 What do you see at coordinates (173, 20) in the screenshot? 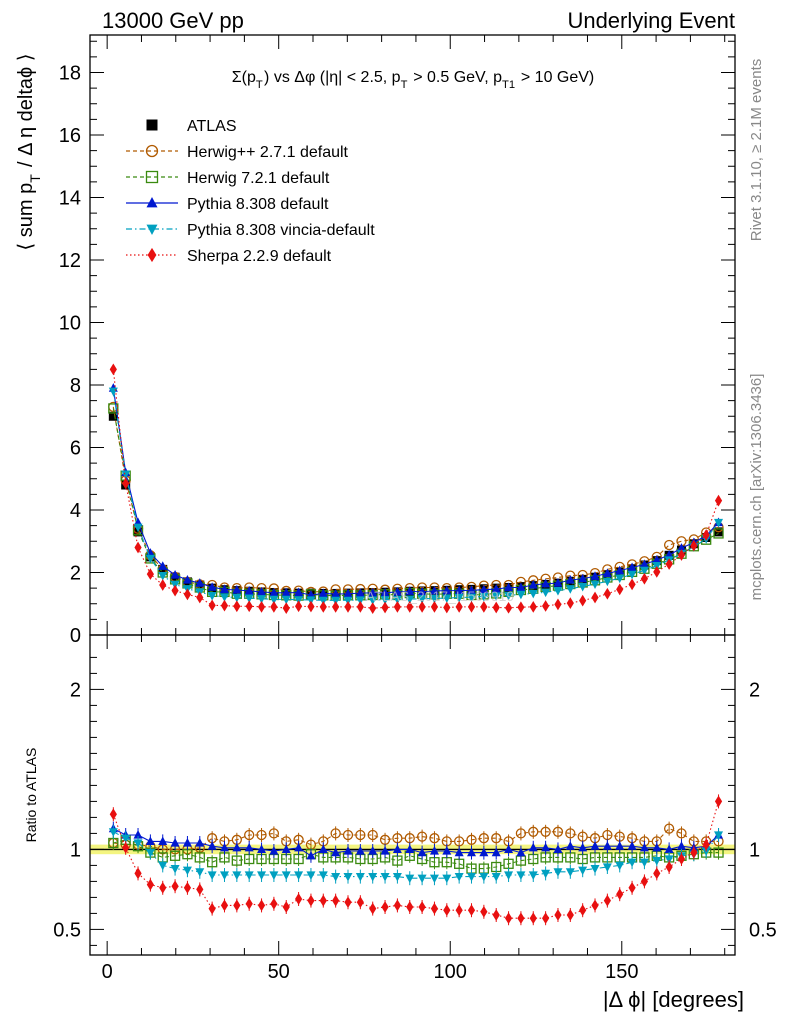
I see `header-left-label: 13000 GeV pp` at bounding box center [173, 20].